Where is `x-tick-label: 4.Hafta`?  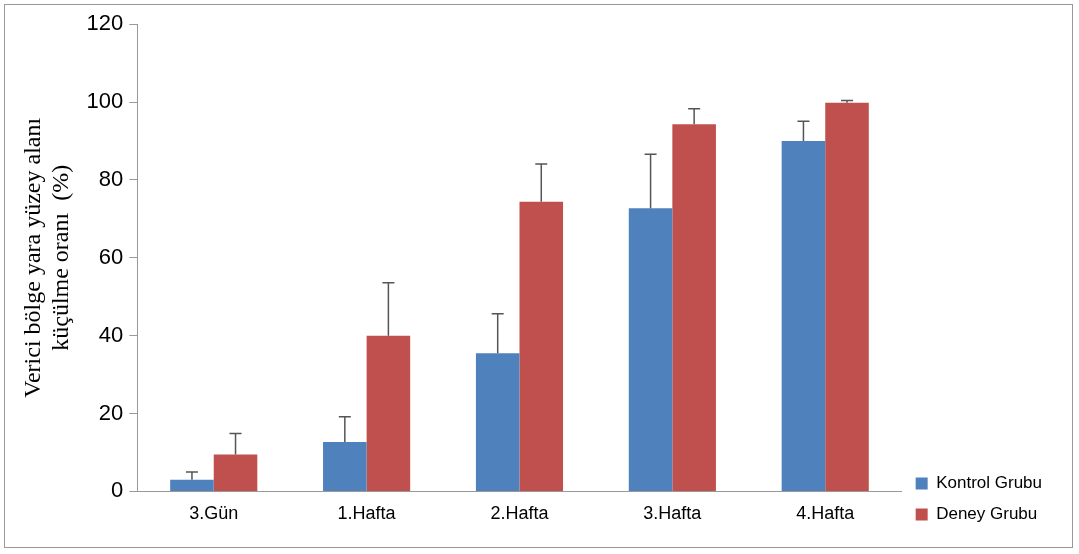 x-tick-label: 4.Hafta is located at coordinates (826, 513).